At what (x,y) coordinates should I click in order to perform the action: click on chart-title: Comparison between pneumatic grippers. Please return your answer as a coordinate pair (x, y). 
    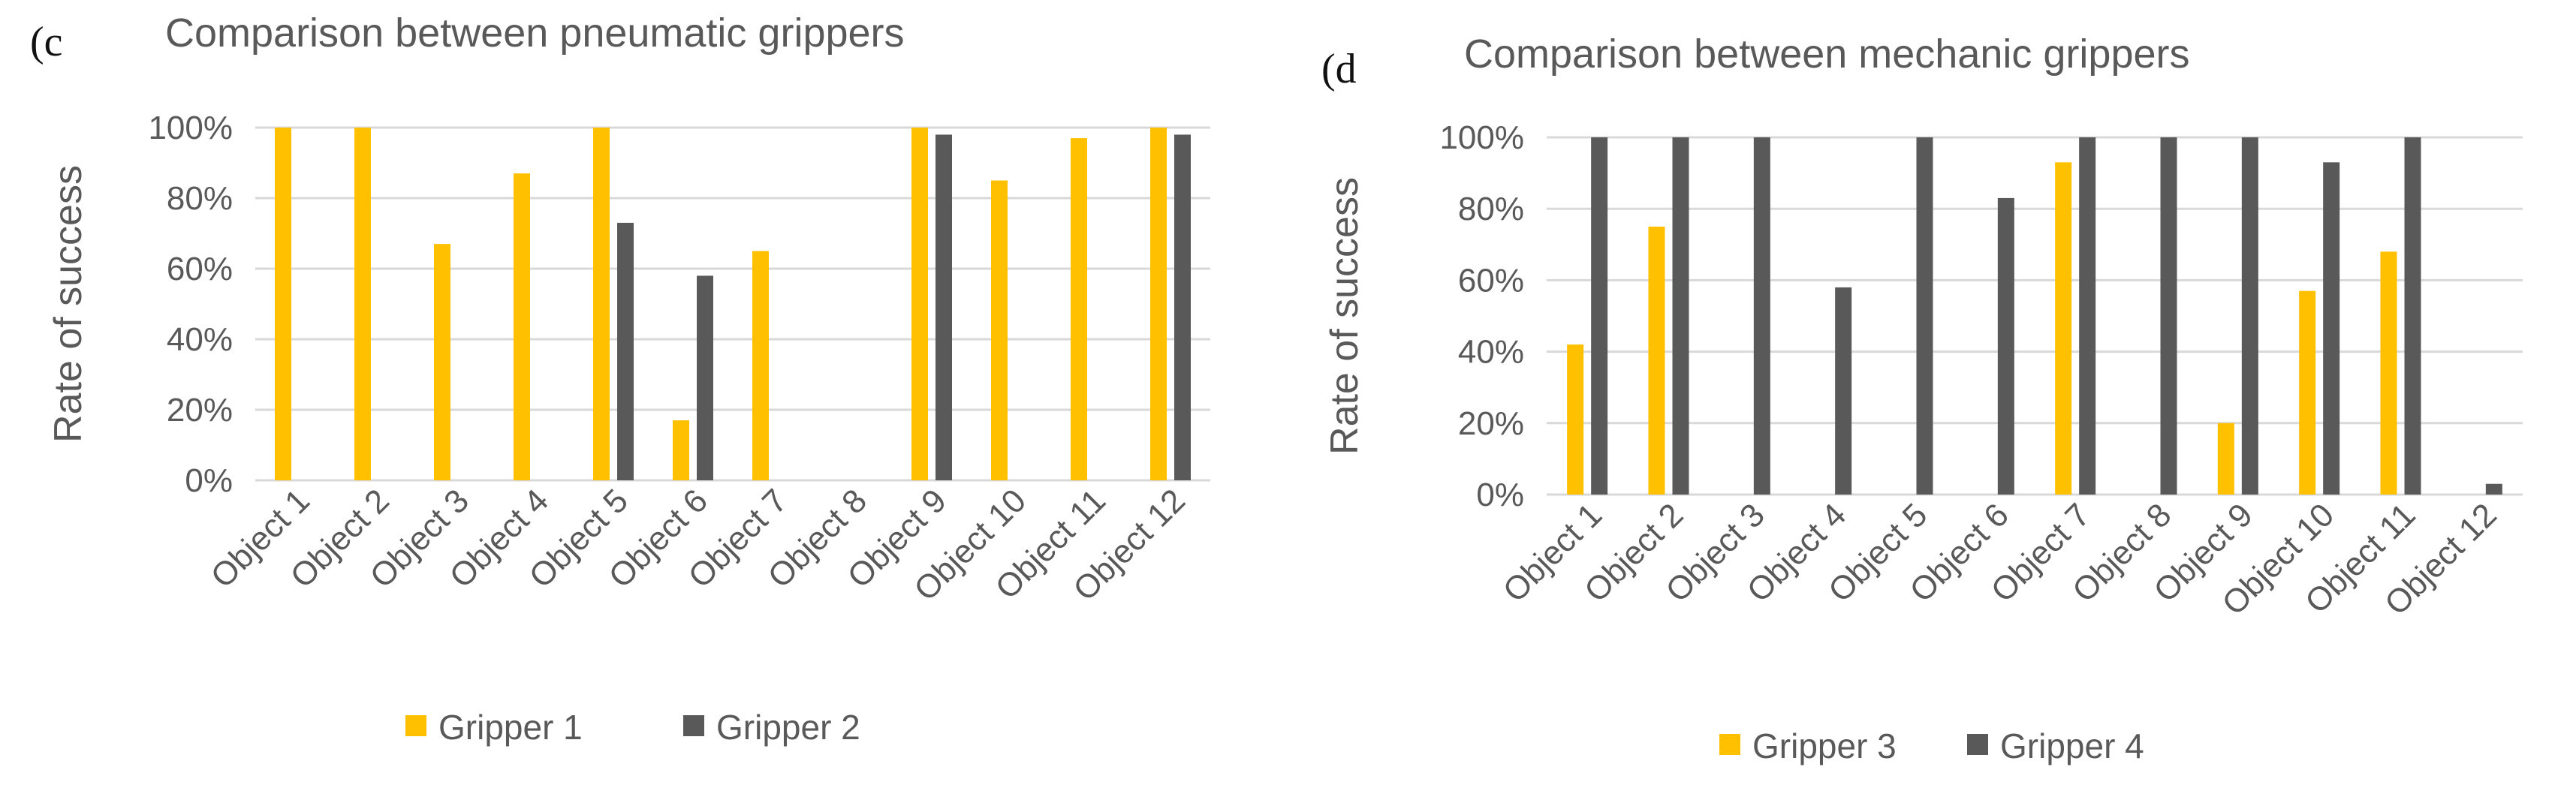
    Looking at the image, I should click on (535, 34).